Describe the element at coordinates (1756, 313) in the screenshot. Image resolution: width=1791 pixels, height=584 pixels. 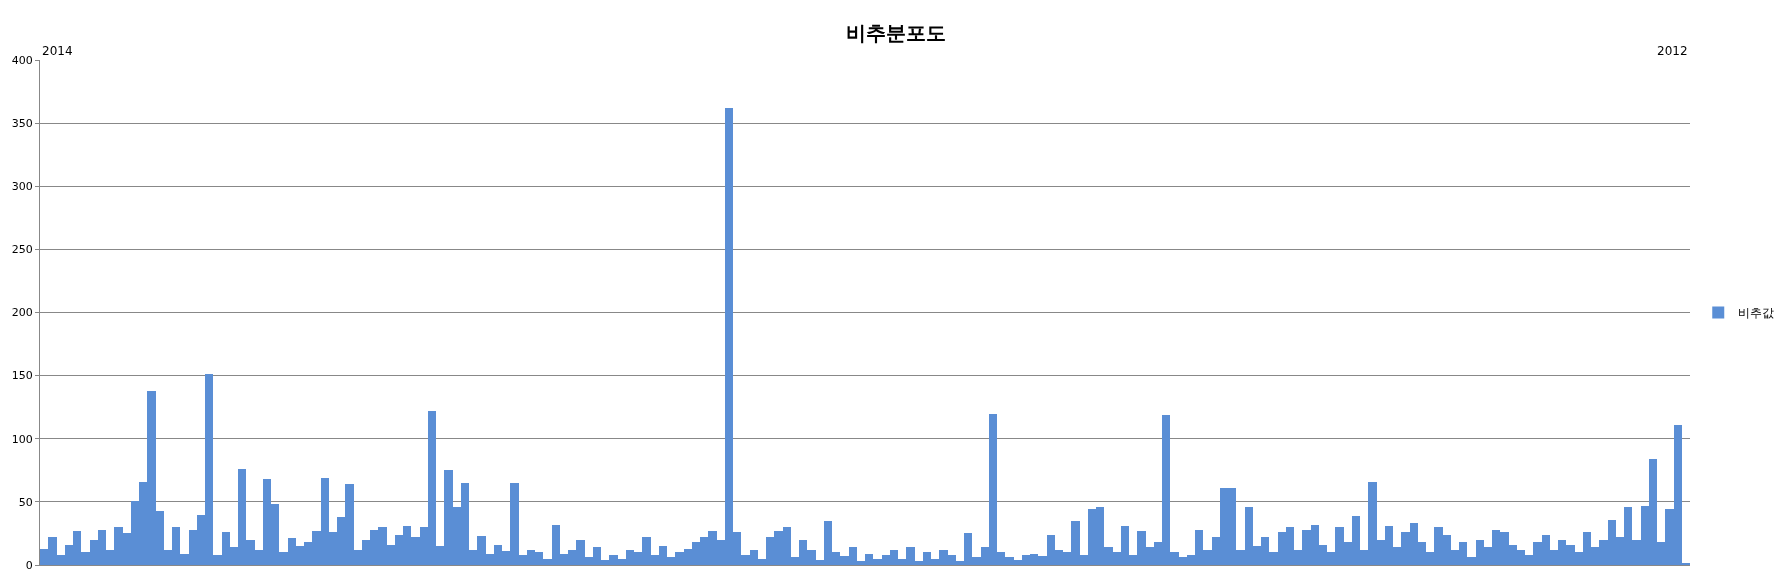
I see `legend-label: 비추값` at that location.